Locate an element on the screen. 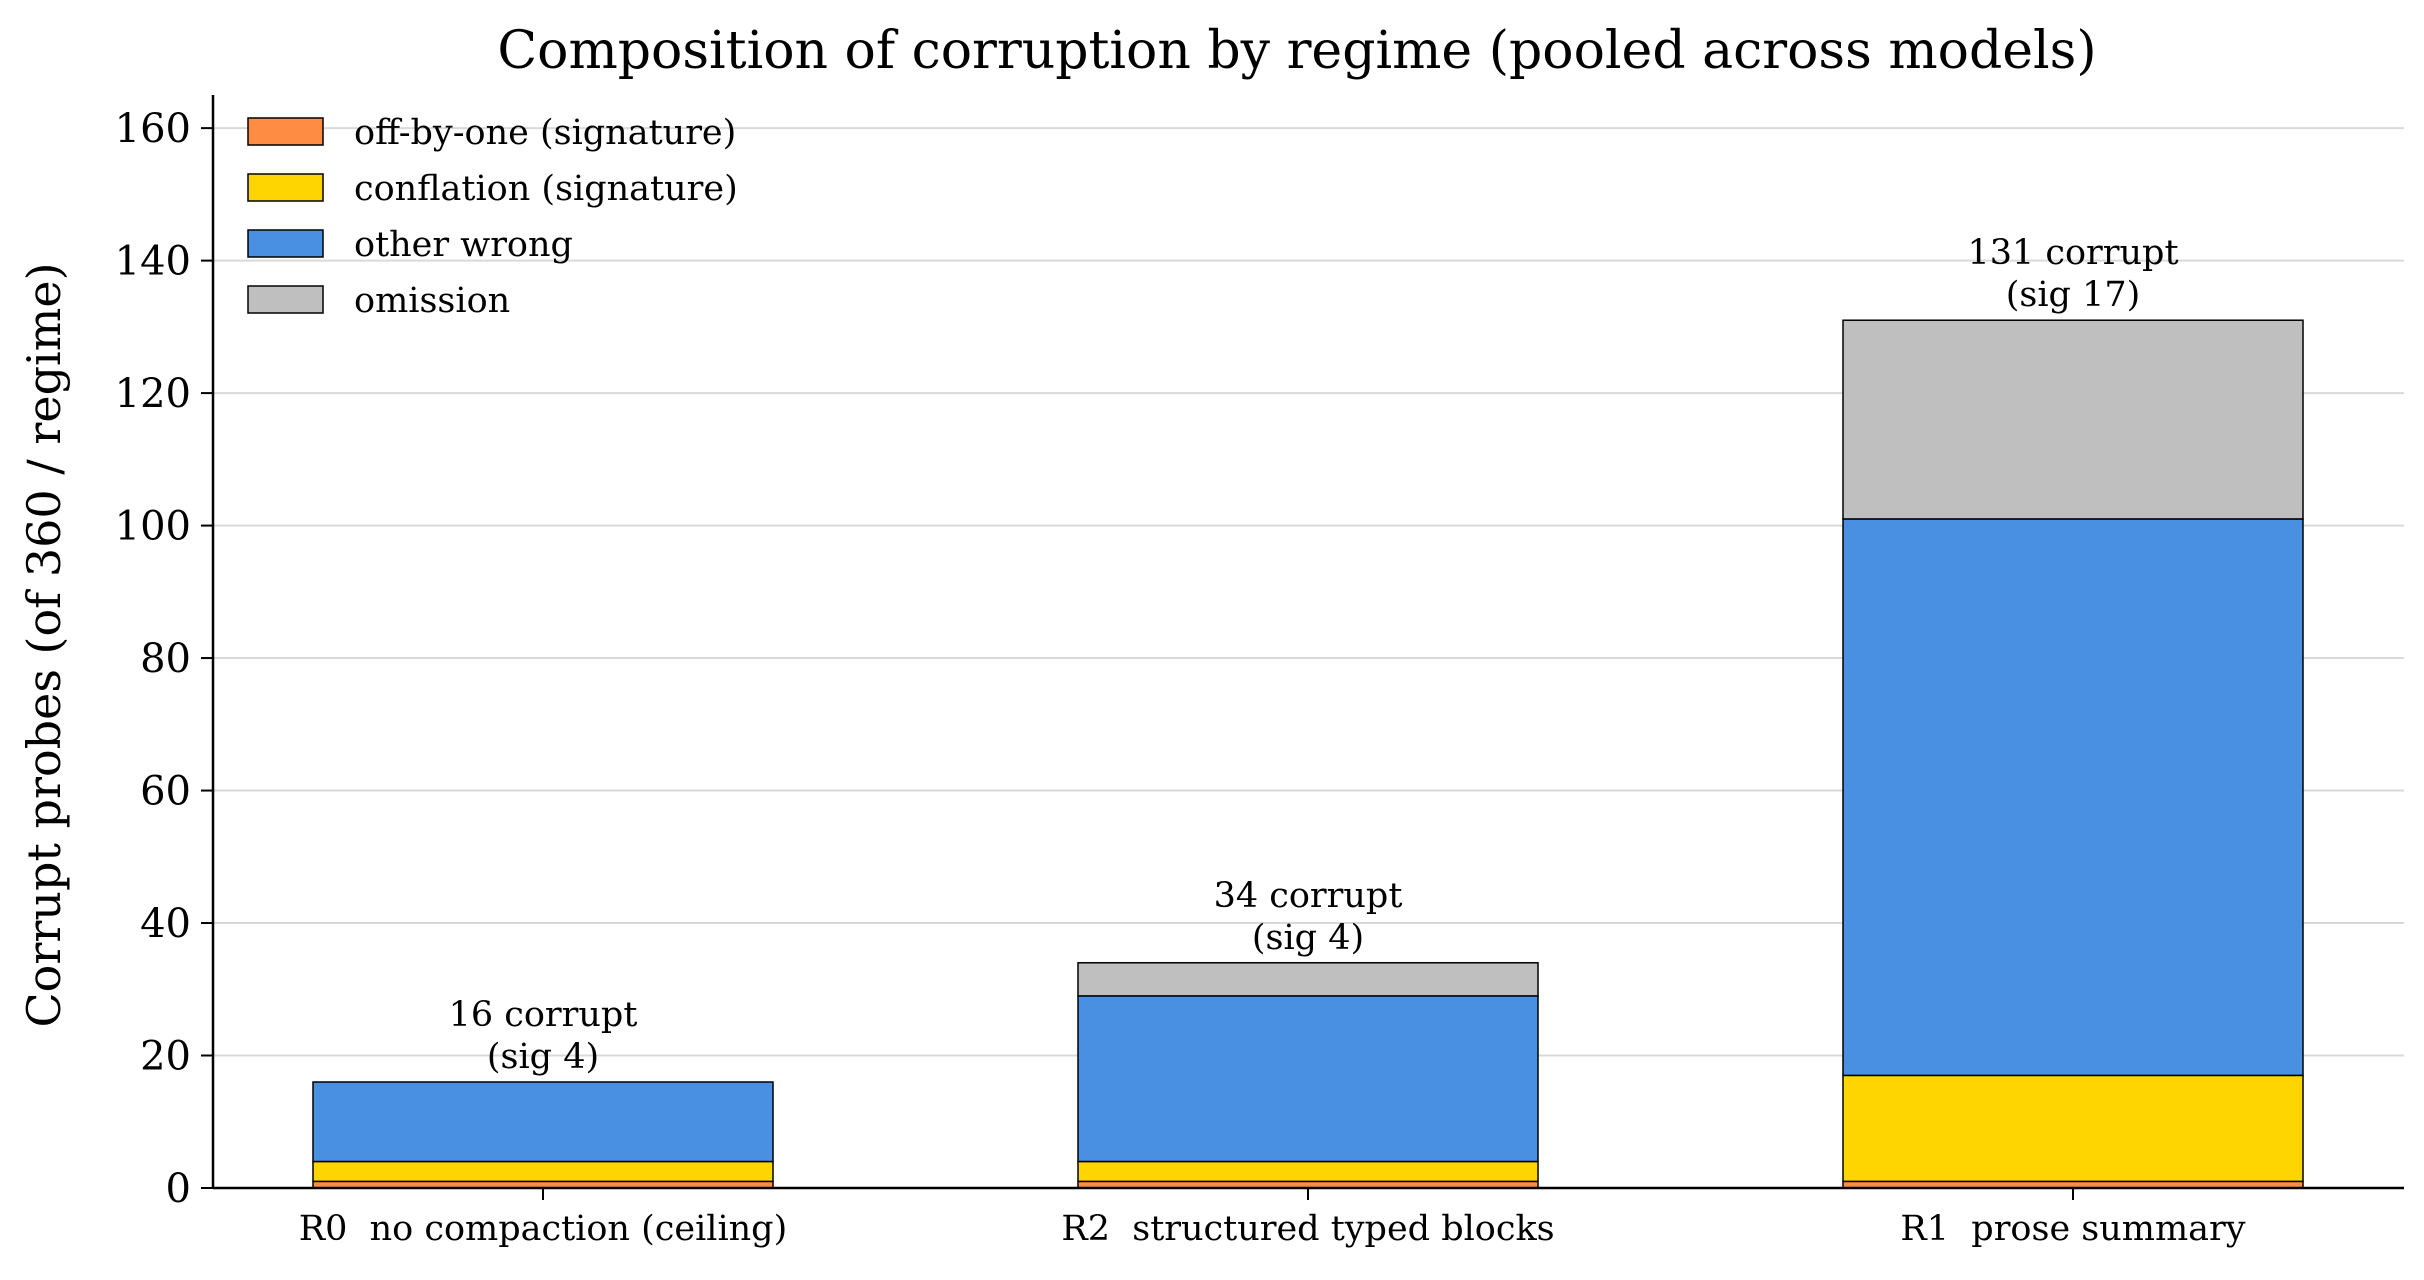 The image size is (2424, 1280). x-tick-label: R0 no compaction (ceiling) is located at coordinates (543, 1229).